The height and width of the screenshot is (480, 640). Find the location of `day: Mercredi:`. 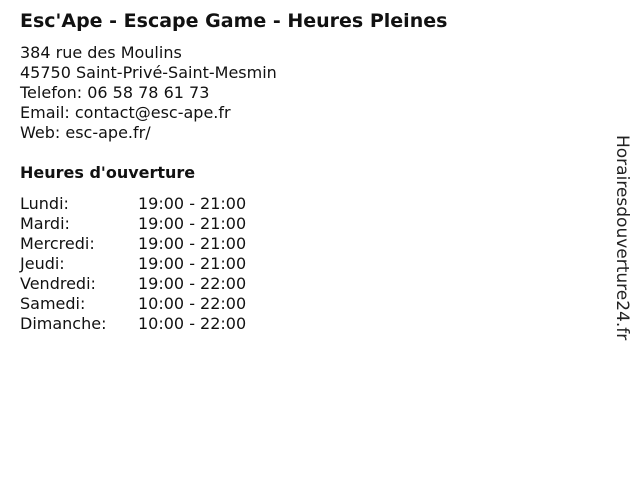

day: Mercredi: is located at coordinates (57, 243).